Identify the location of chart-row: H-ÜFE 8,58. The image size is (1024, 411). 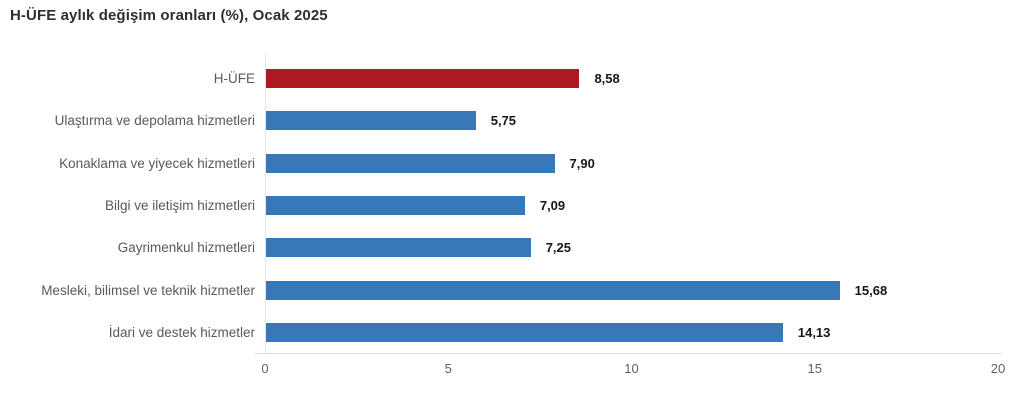
(499, 78).